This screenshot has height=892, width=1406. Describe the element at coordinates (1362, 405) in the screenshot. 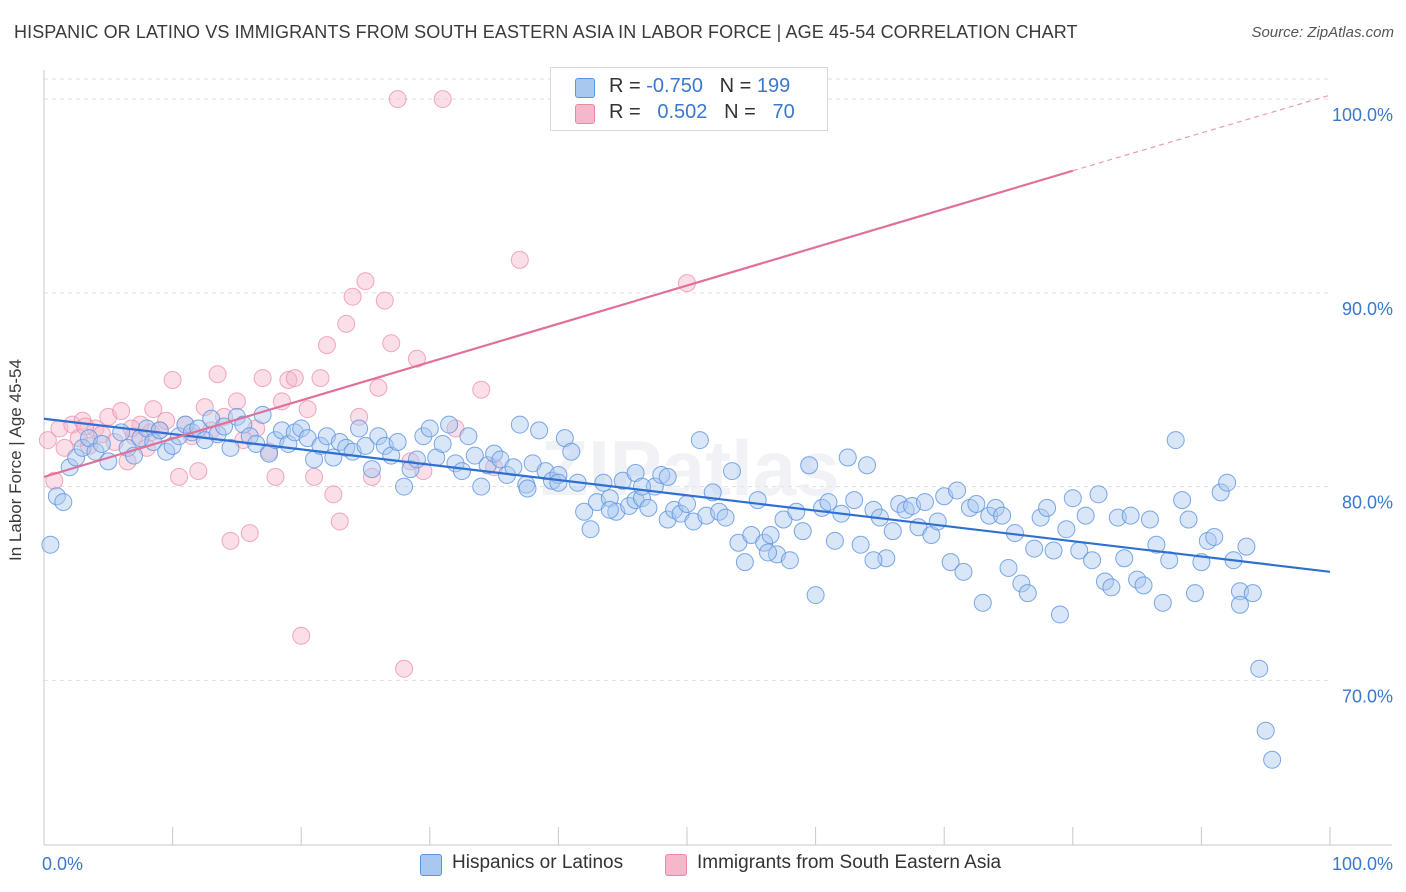

I see `y-tick-labels: 70.0% 80.0% 90.0% 100.0%` at that location.